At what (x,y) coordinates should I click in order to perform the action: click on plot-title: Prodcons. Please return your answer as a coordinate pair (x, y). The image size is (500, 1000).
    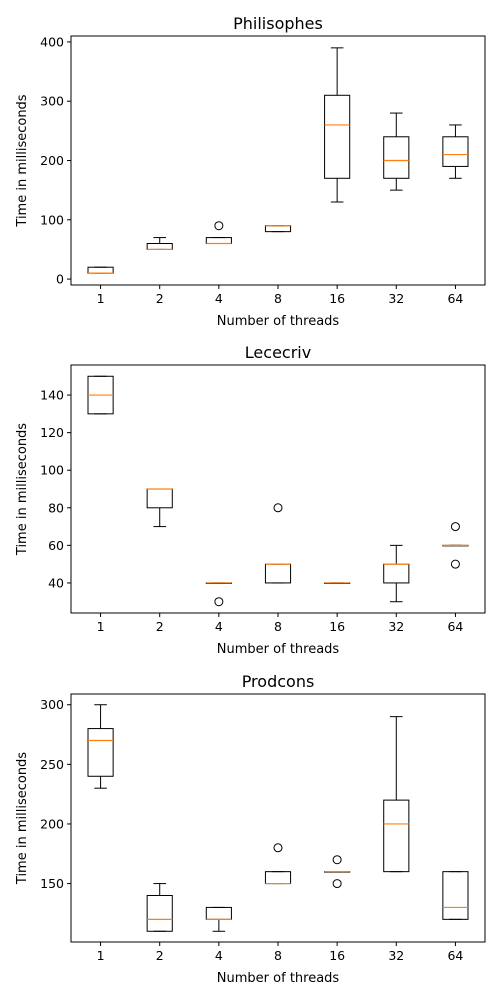
    Looking at the image, I should click on (278, 681).